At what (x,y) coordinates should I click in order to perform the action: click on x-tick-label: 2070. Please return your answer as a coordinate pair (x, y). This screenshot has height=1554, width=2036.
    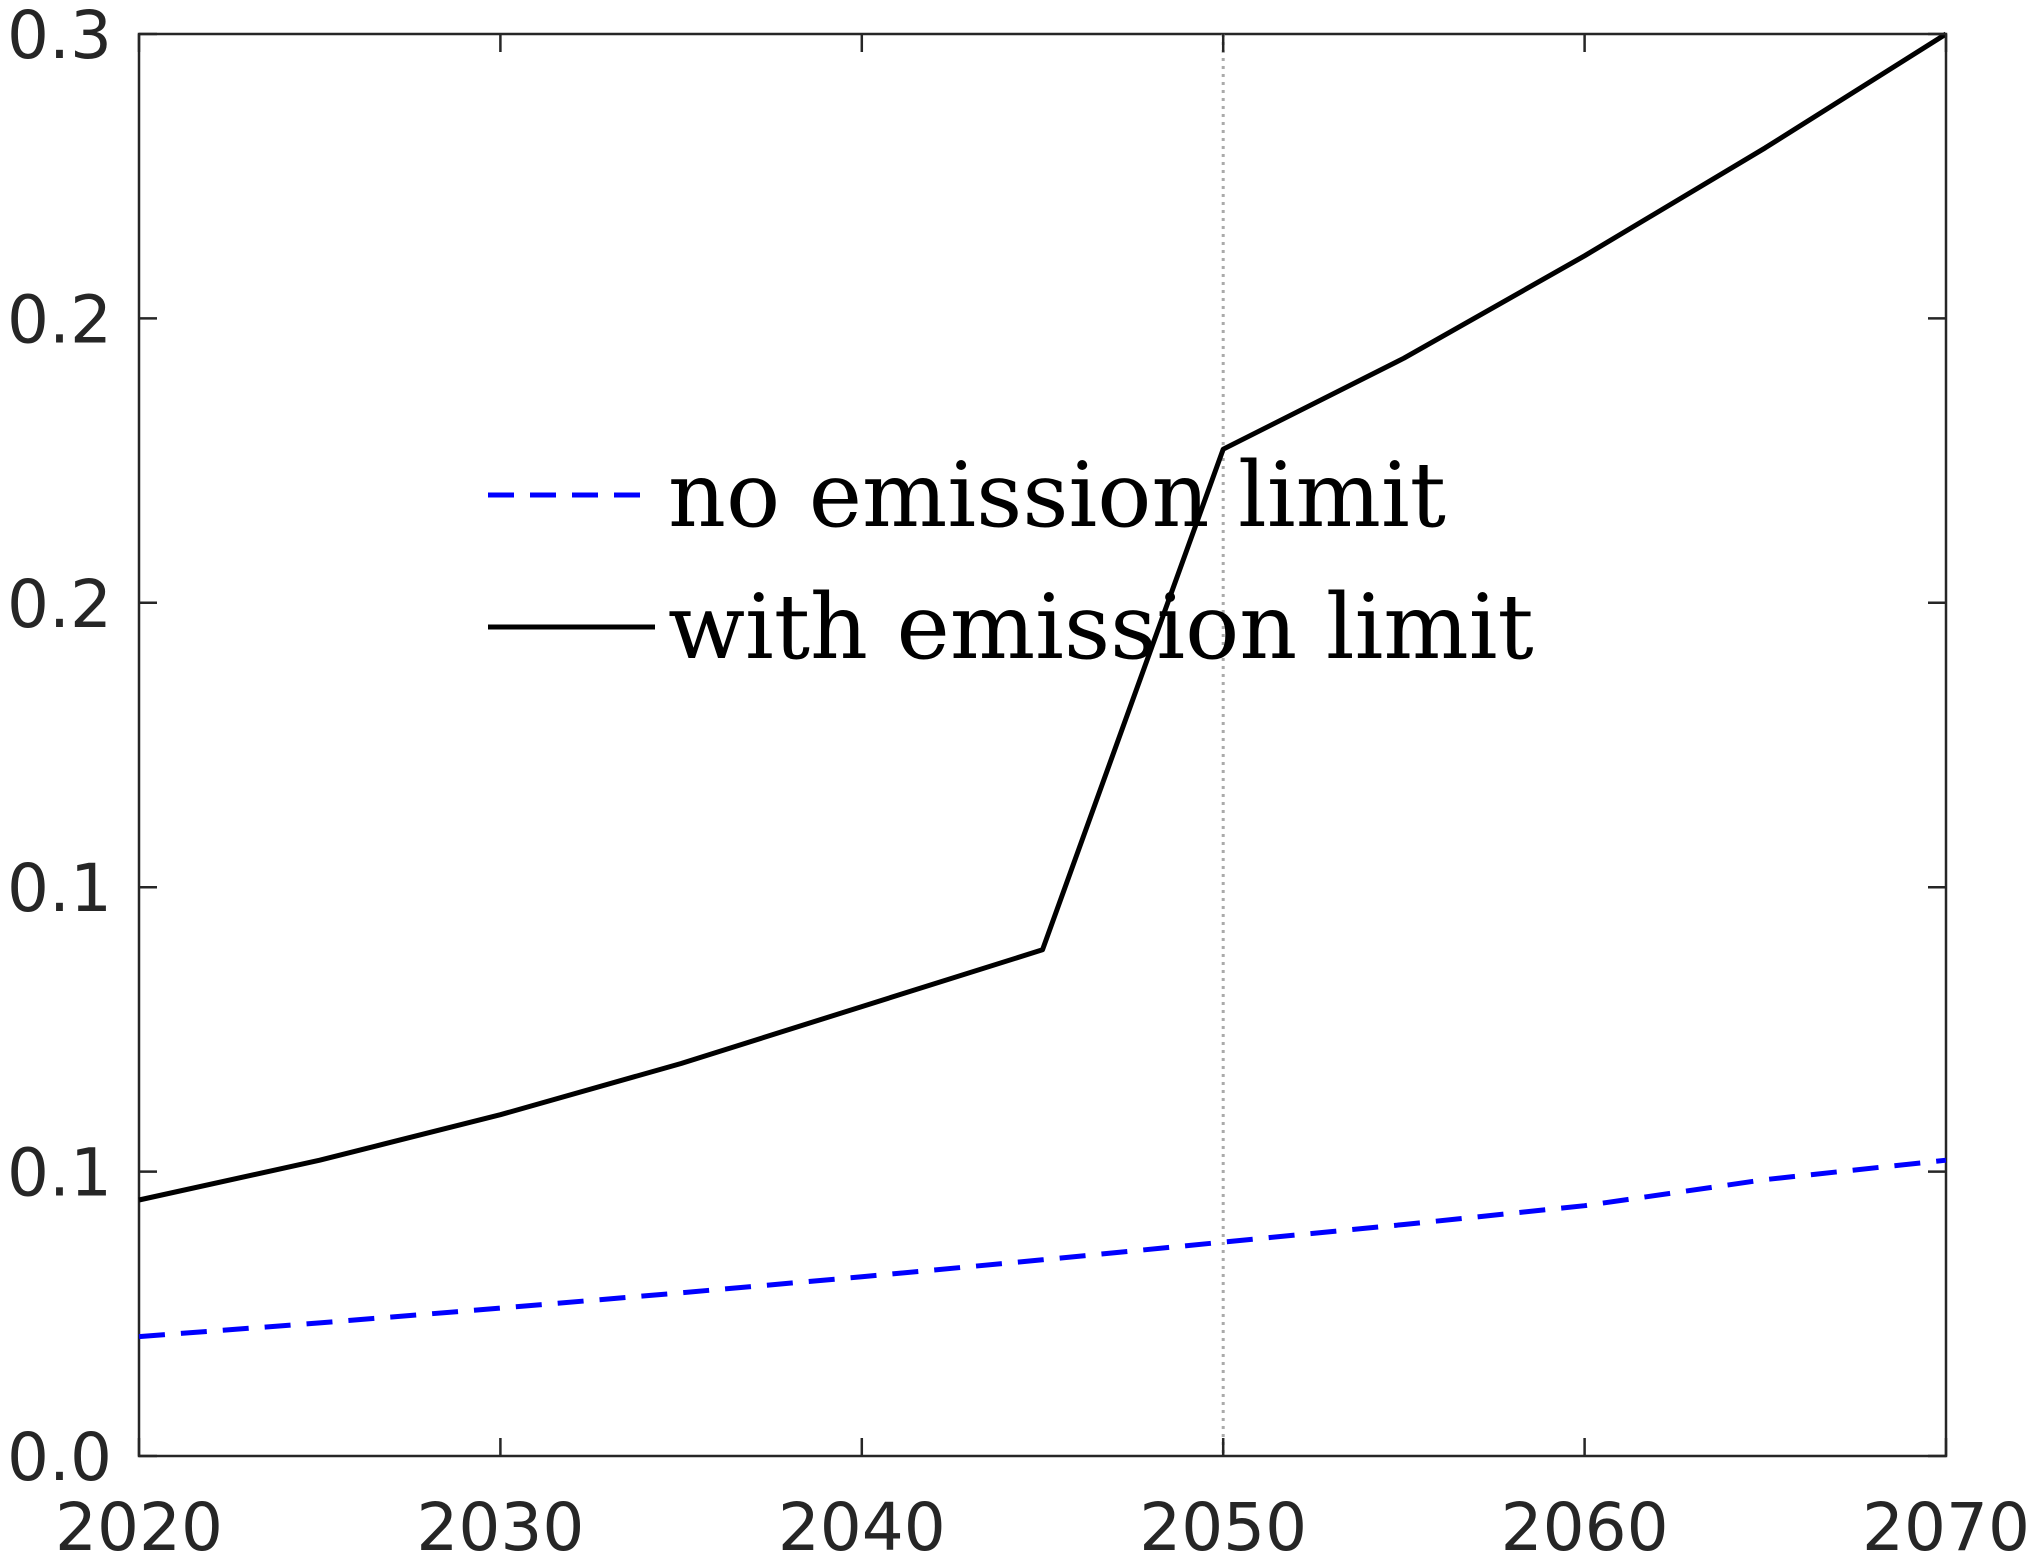
    Looking at the image, I should click on (1946, 1521).